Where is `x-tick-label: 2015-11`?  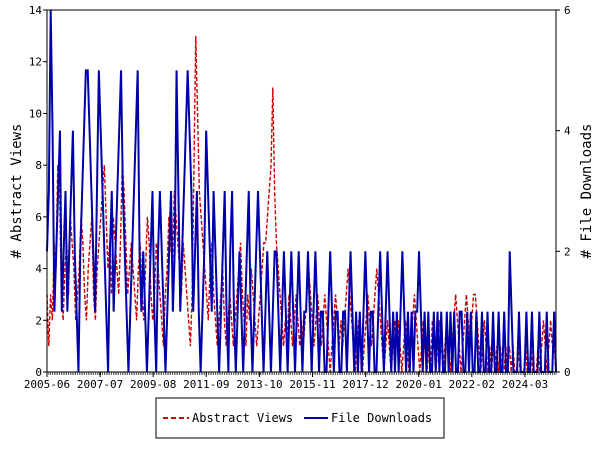
x-tick-label: 2015-11 is located at coordinates (312, 384).